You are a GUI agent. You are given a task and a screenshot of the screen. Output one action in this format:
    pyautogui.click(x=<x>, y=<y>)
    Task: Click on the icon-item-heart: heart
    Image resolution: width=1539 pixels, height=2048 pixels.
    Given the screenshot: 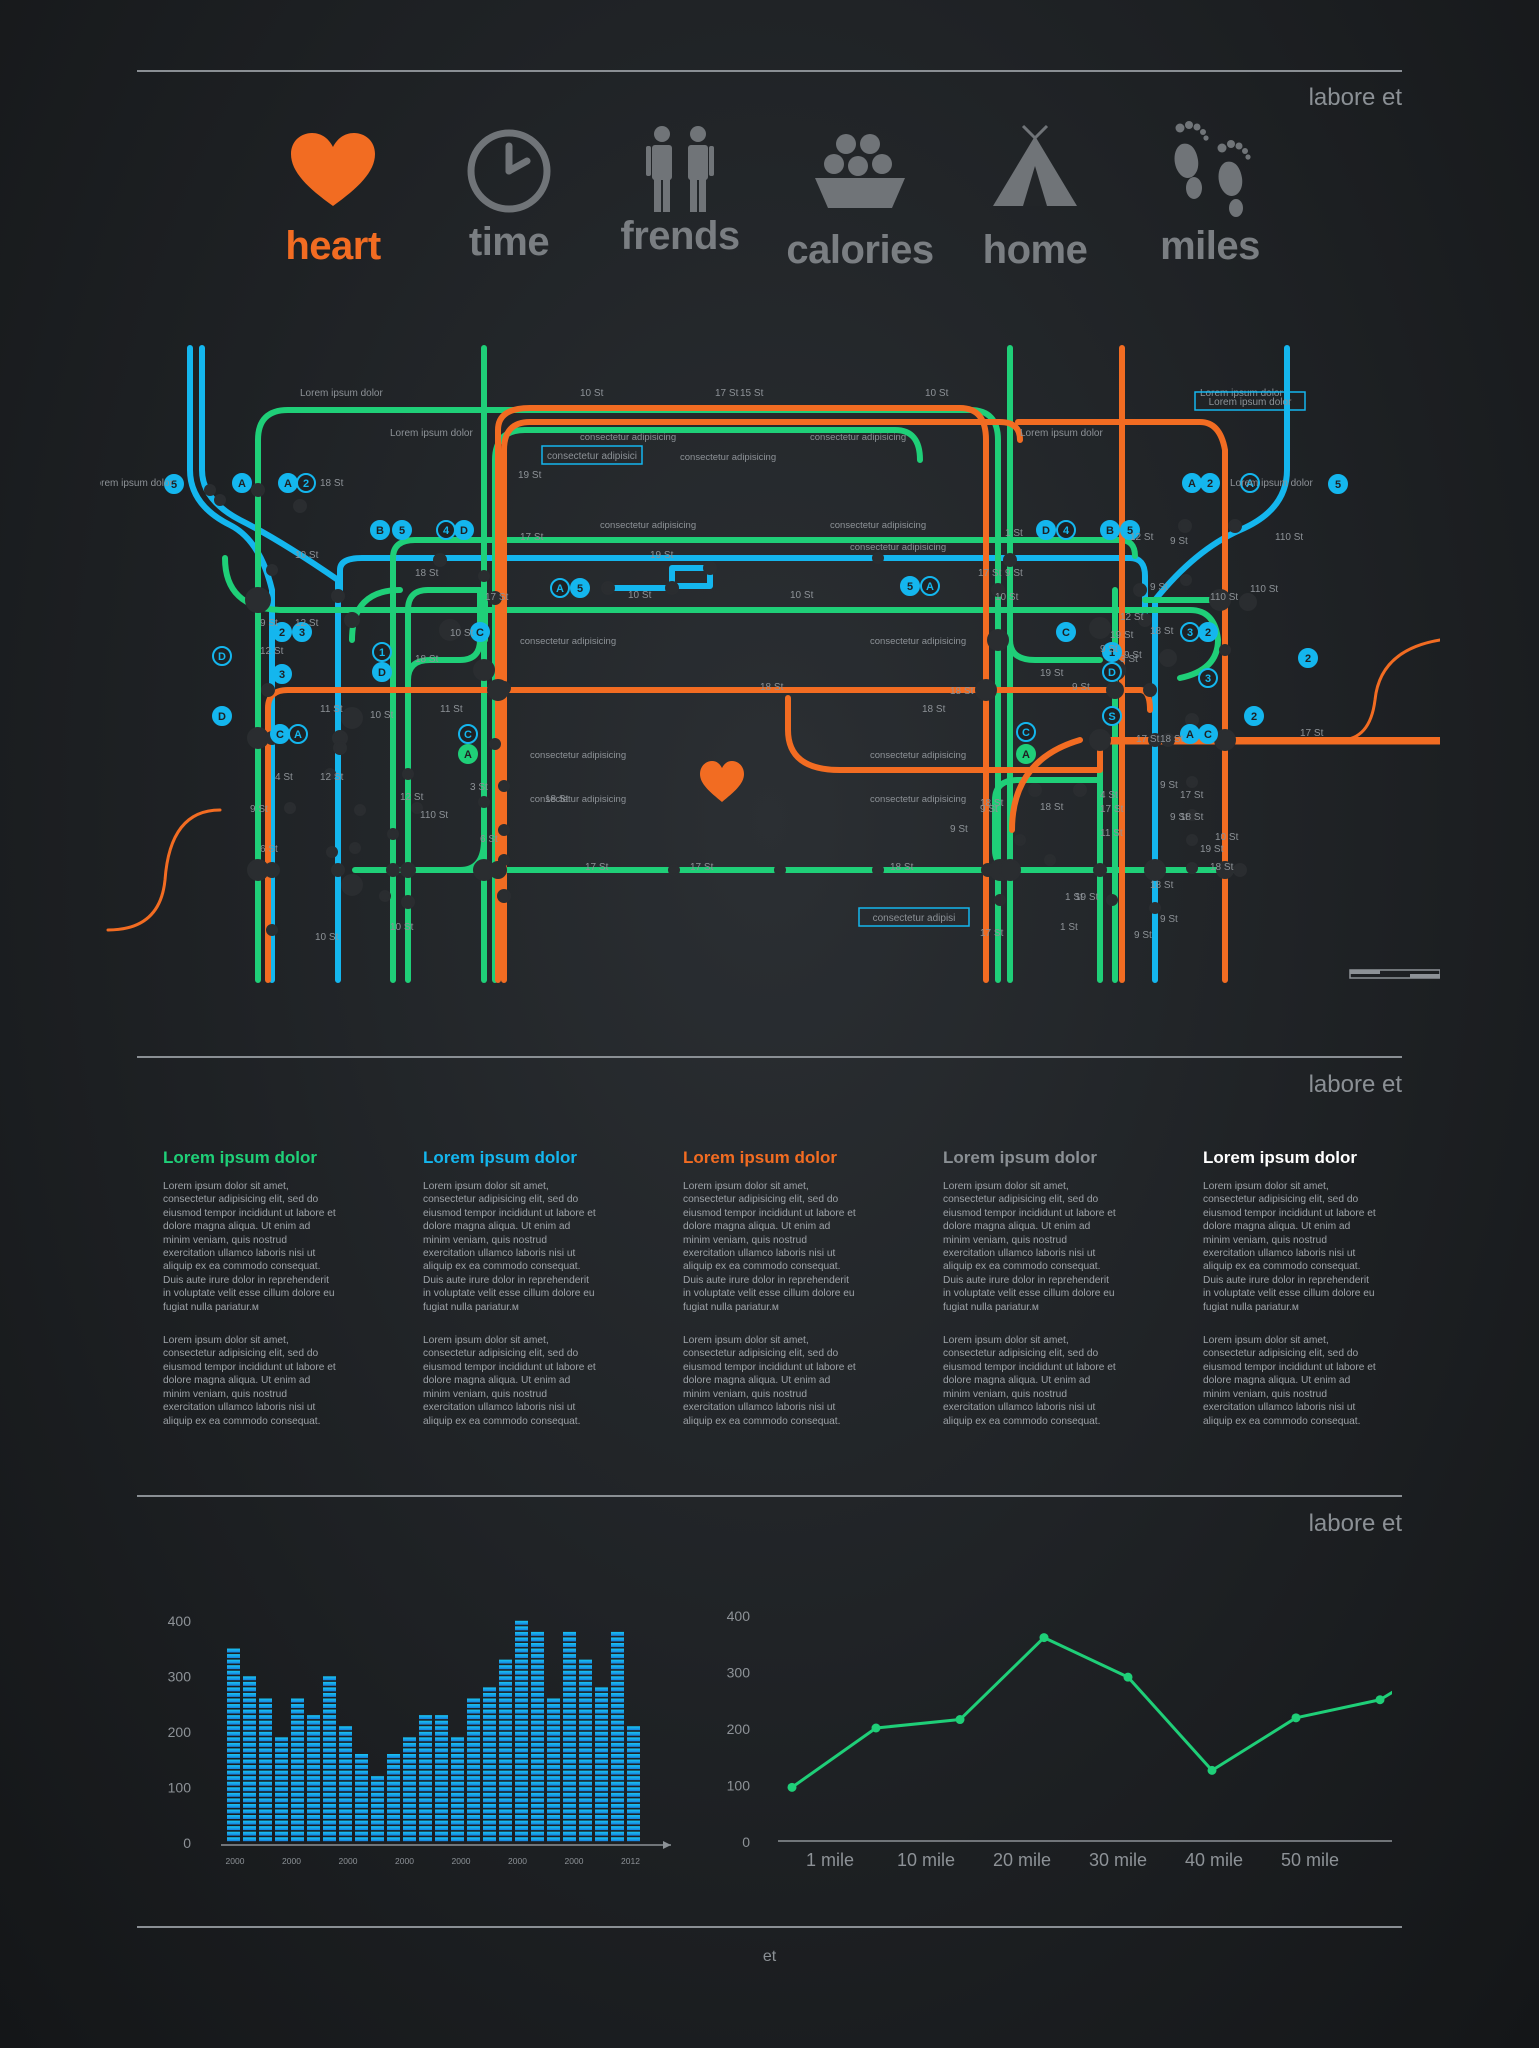 What is the action you would take?
    pyautogui.click(x=333, y=199)
    